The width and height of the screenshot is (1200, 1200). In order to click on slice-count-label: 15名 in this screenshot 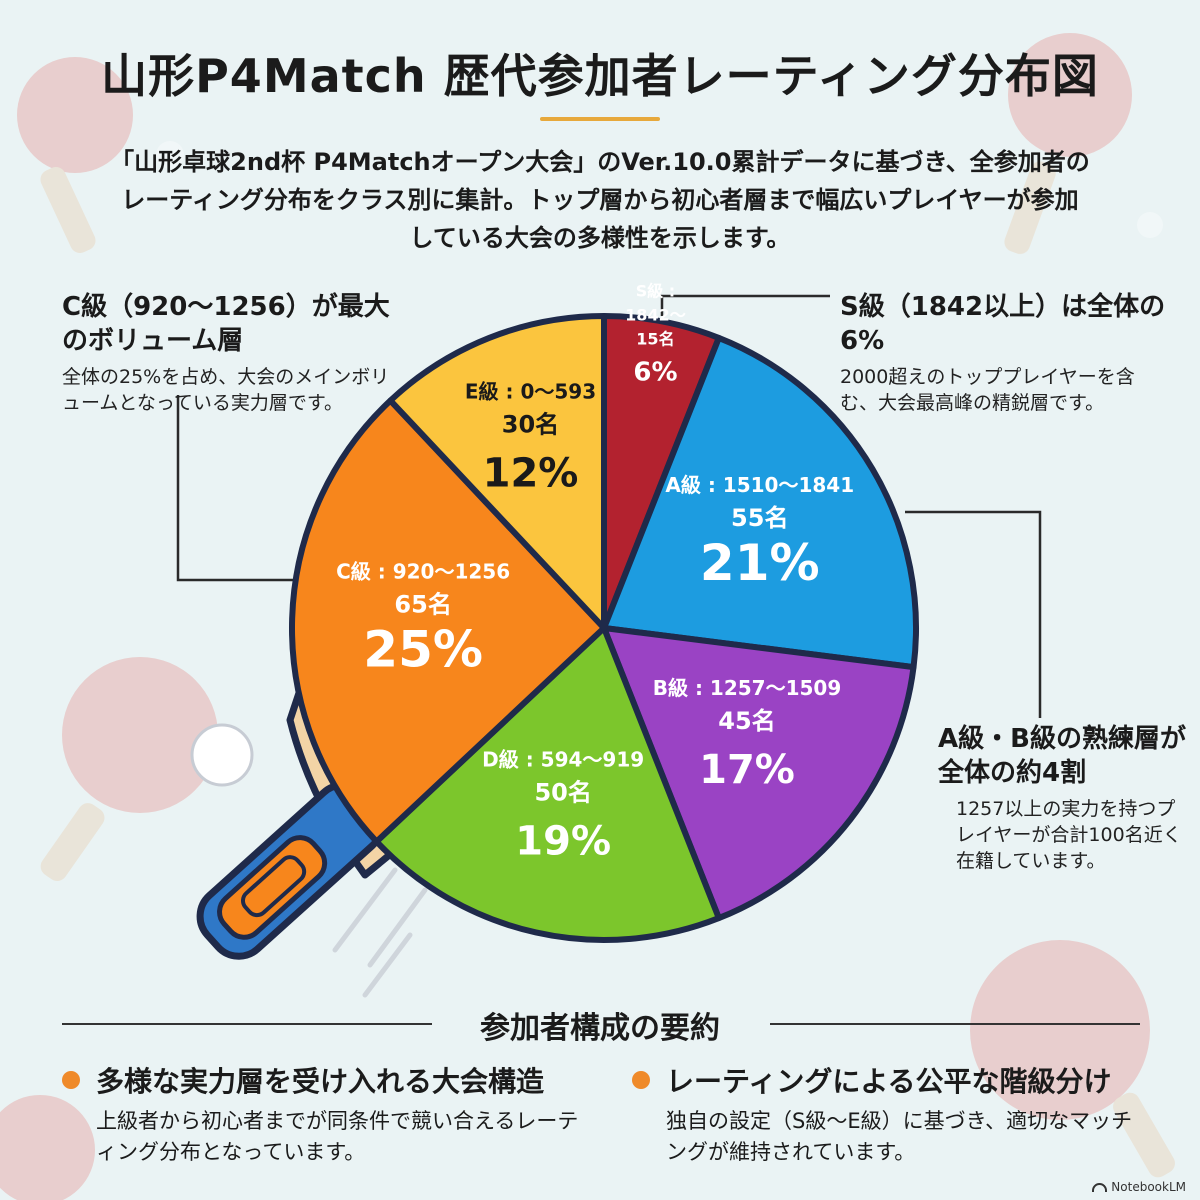, I will do `click(655, 338)`.